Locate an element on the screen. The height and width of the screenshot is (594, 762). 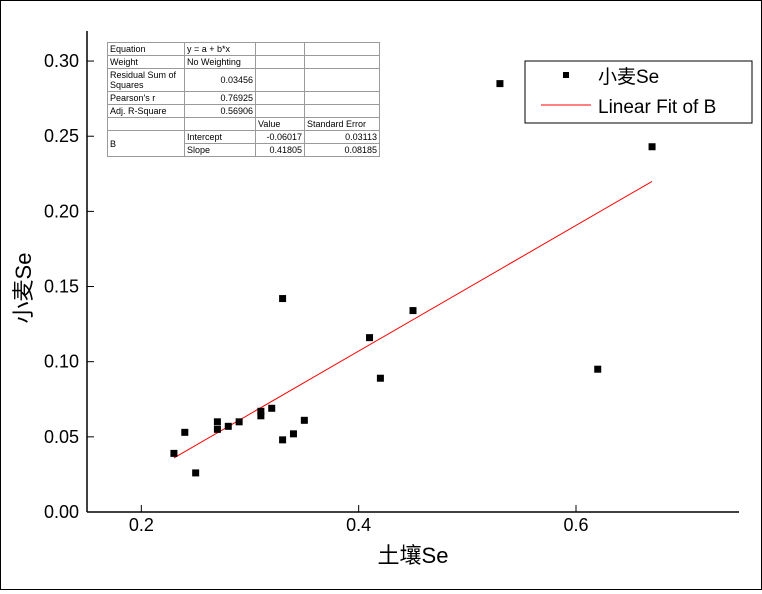
legend-label-fit: Linear Fit of B is located at coordinates (657, 107).